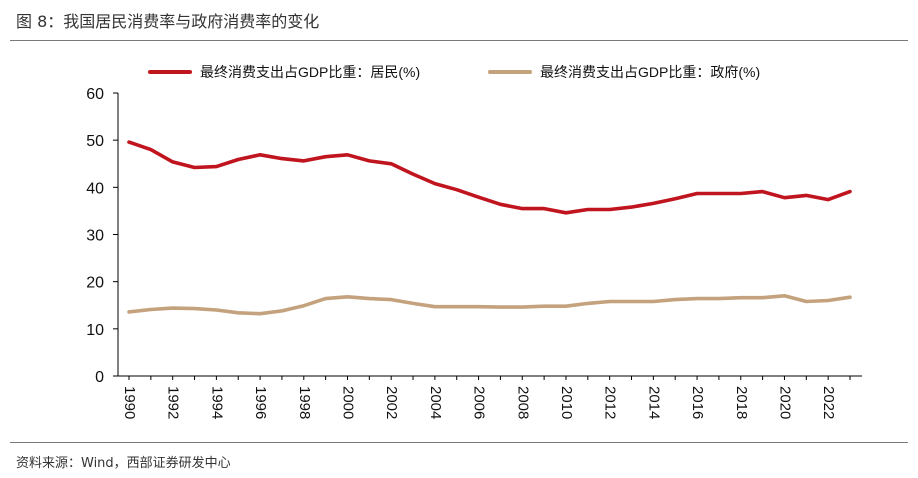 The width and height of the screenshot is (918, 478). What do you see at coordinates (95, 283) in the screenshot?
I see `y-tick-label: 20` at bounding box center [95, 283].